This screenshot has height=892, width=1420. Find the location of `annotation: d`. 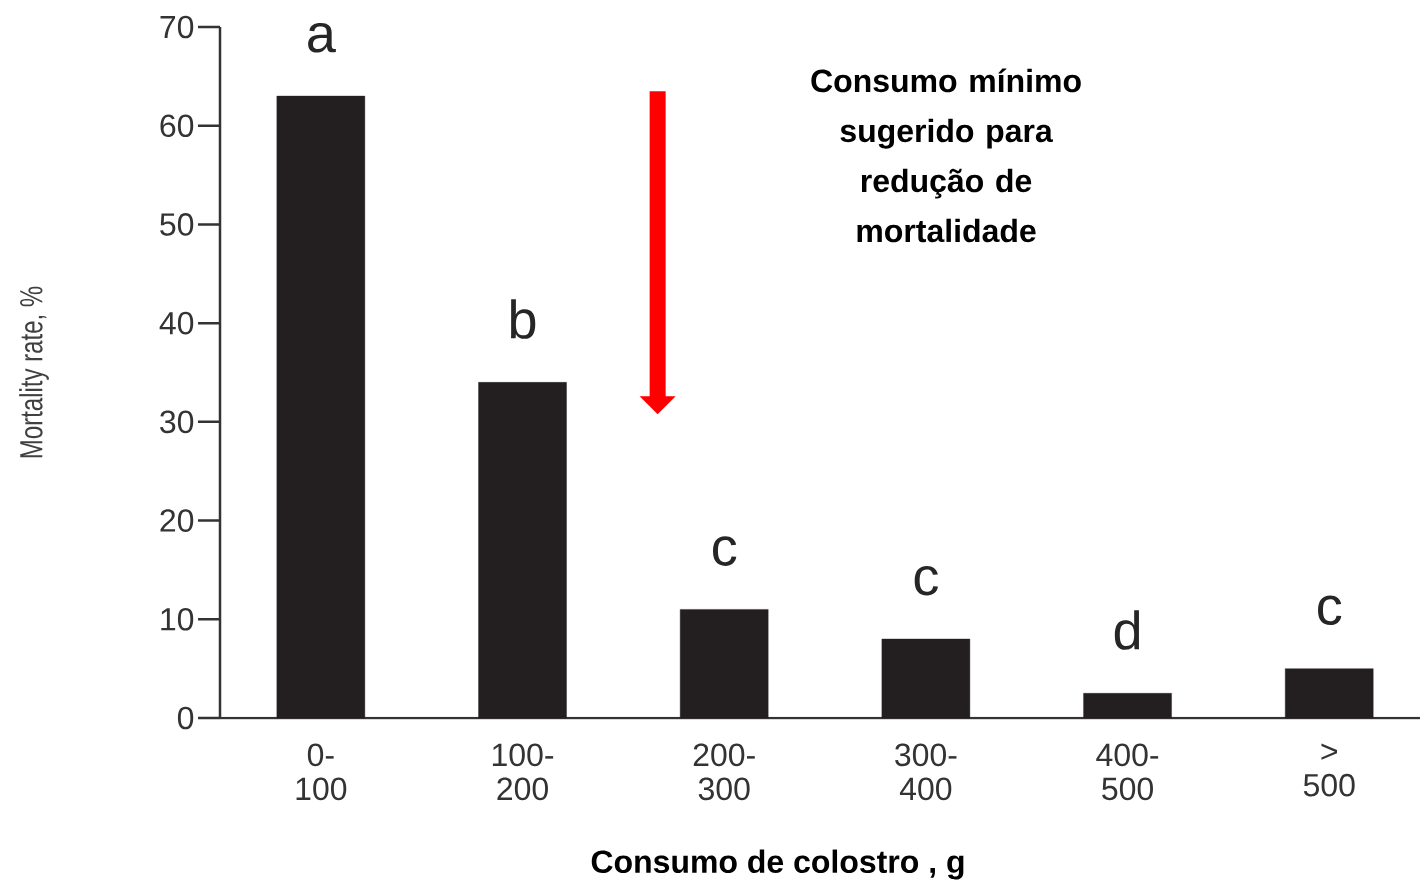

annotation: d is located at coordinates (1127, 630).